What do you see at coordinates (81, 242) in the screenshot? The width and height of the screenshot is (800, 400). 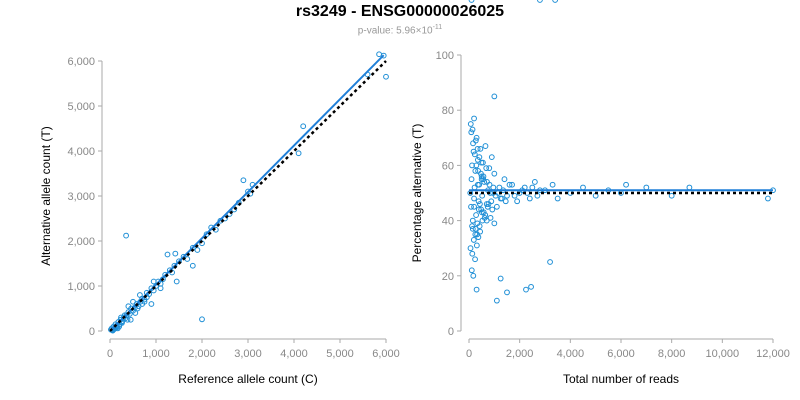 I see `y-tick-label: 2,000` at bounding box center [81, 242].